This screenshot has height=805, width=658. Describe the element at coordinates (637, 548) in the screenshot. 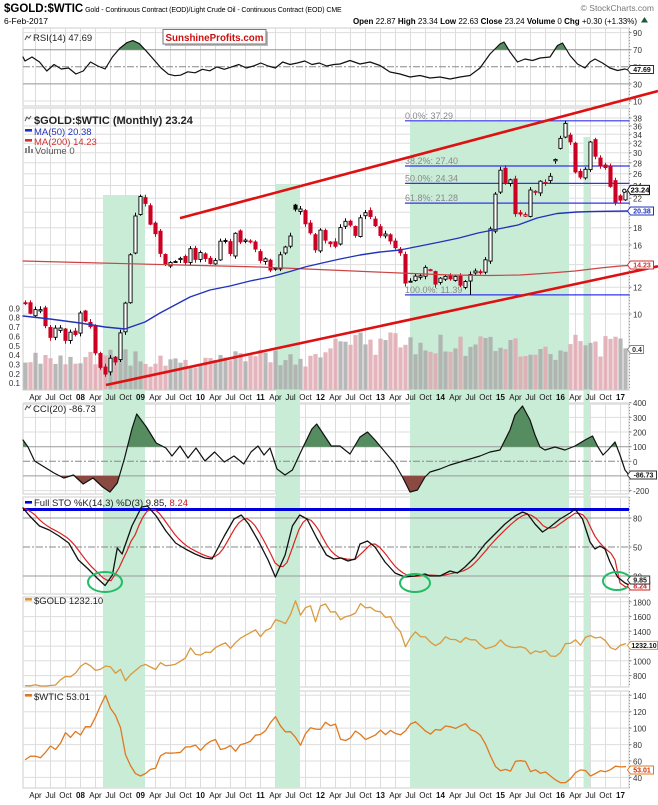

I see `svg-text: 50` at that location.